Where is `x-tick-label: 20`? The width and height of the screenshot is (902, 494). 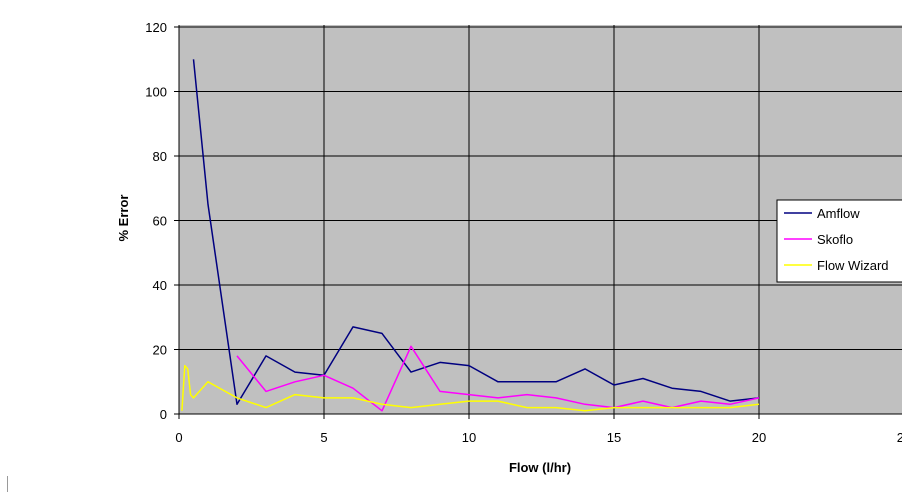
x-tick-label: 20 is located at coordinates (759, 437).